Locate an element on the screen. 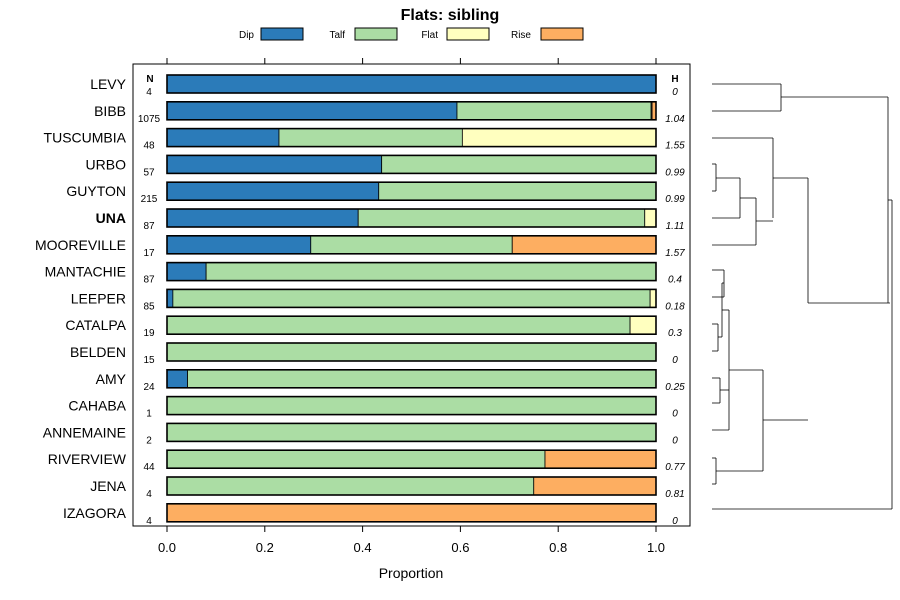 Image resolution: width=900 pixels, height=600 pixels. bar-outline-guyton is located at coordinates (411, 191).